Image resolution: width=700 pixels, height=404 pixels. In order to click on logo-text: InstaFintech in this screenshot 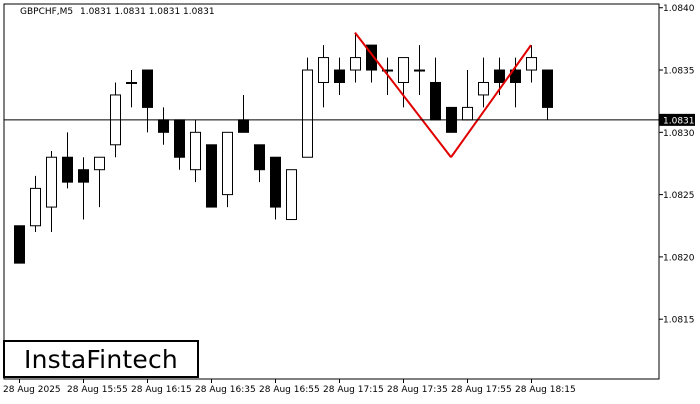, I will do `click(101, 359)`.